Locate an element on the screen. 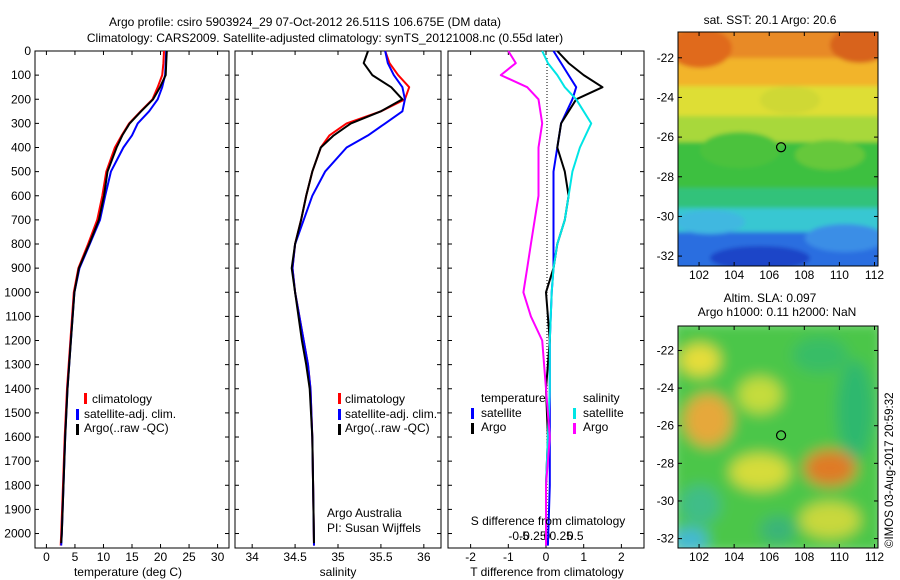 This screenshot has height=580, width=900. sst-map-frame is located at coordinates (778, 149).